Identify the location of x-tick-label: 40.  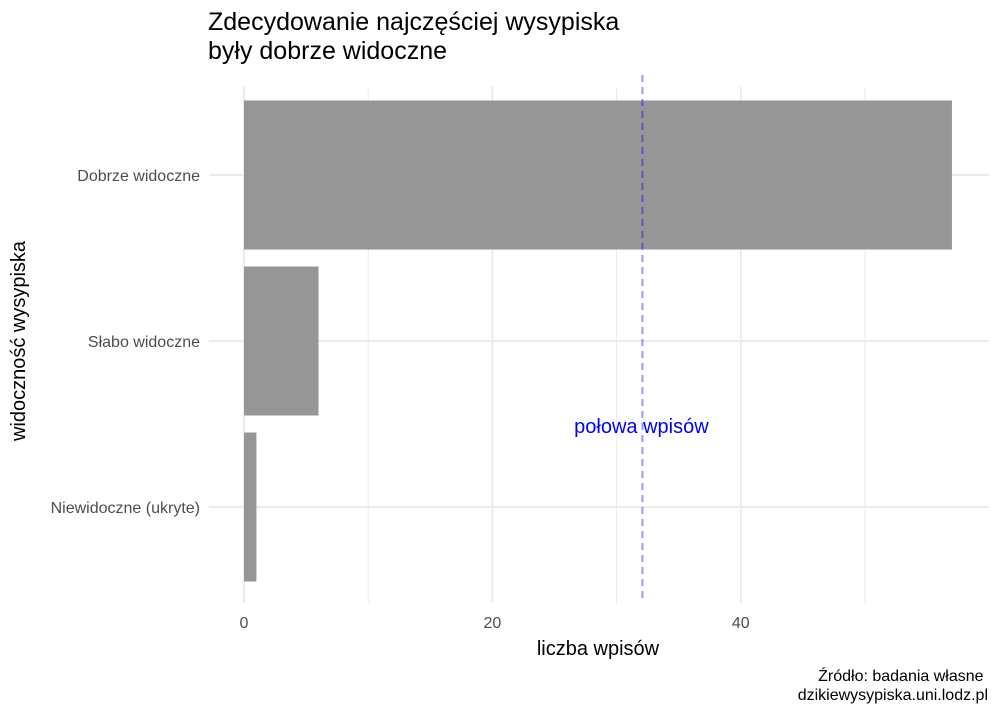
(741, 623).